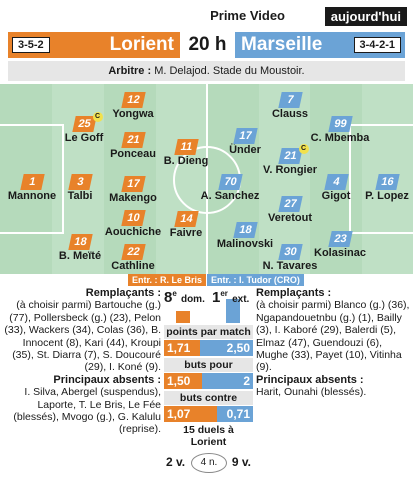 This screenshot has height=488, width=413. Describe the element at coordinates (381, 233) in the screenshot. I see `away-box-bottom` at that location.